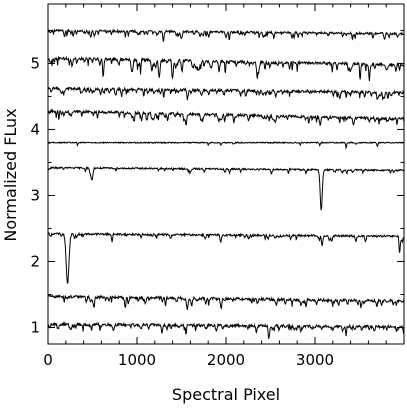 The width and height of the screenshot is (407, 408). I want to click on y-tick-label: 4, so click(35, 129).